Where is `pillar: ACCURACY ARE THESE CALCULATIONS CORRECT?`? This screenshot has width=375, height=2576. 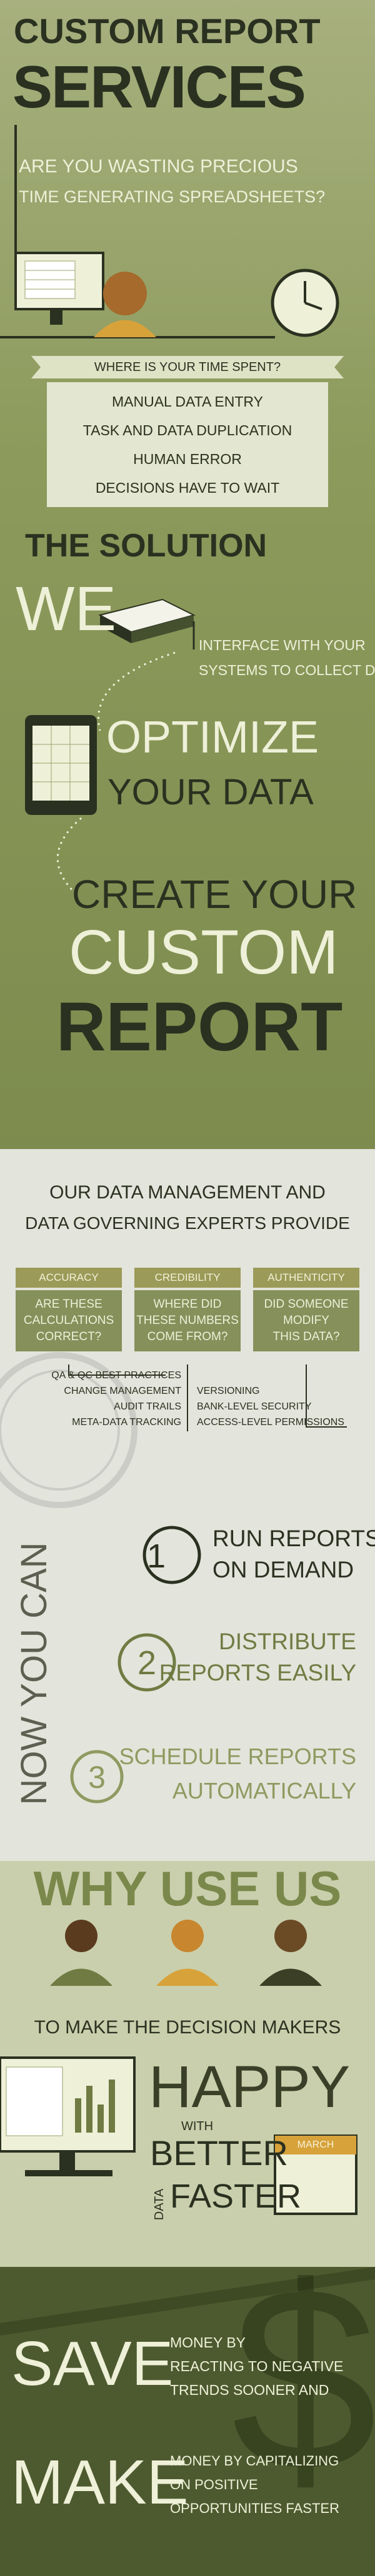 pillar: ACCURACY ARE THESE CALCULATIONS CORRECT? is located at coordinates (69, 1310).